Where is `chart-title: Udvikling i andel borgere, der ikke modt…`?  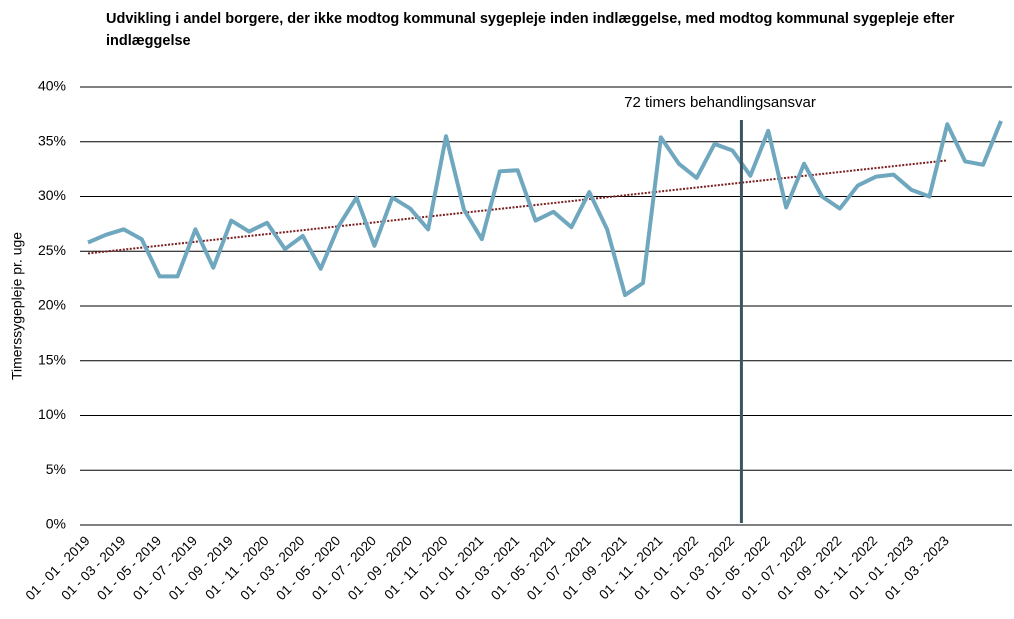 chart-title: Udvikling i andel borgere, der ikke modt… is located at coordinates (530, 30).